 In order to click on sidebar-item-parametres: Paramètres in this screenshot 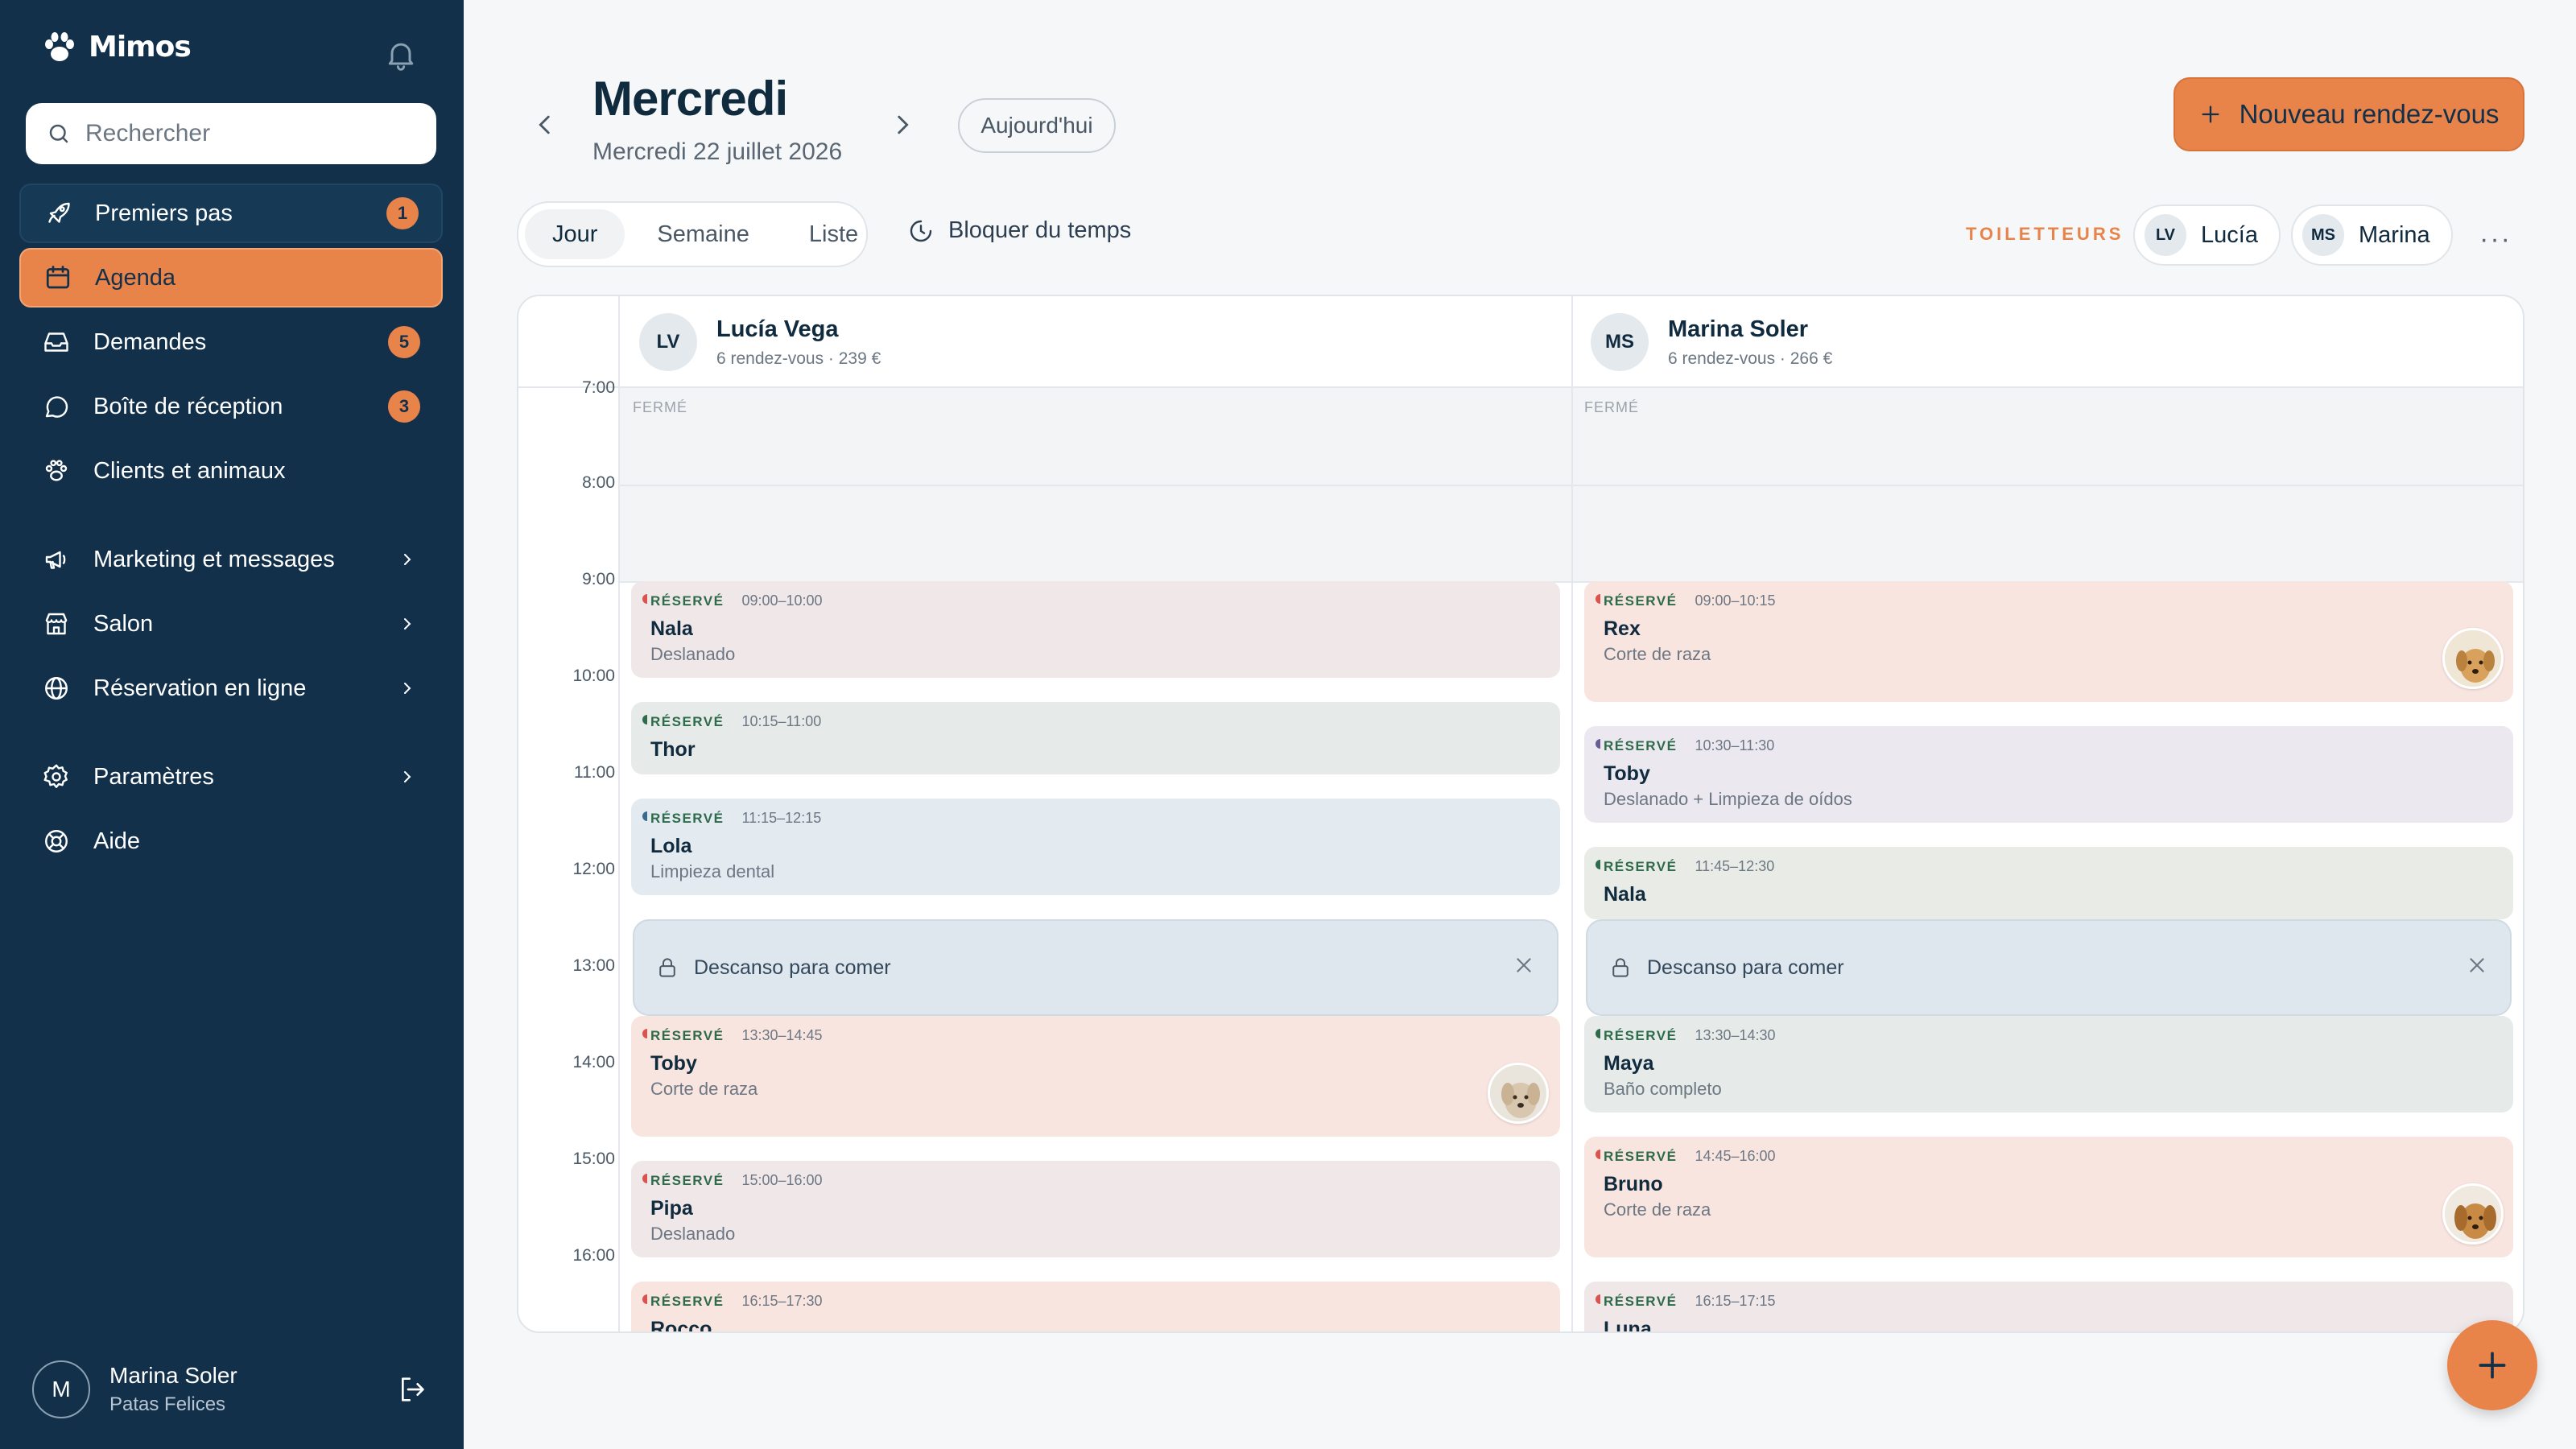, I will do `click(231, 777)`.